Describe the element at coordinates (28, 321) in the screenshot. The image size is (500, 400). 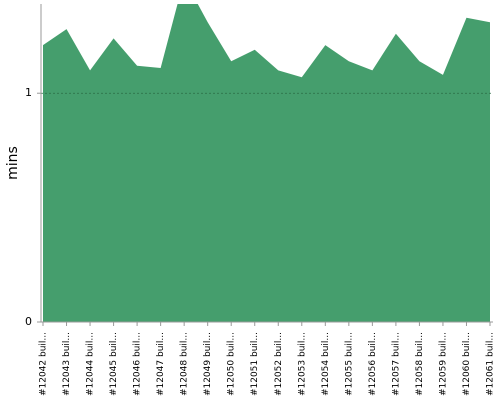
I see `y-tick-label: 0` at that location.